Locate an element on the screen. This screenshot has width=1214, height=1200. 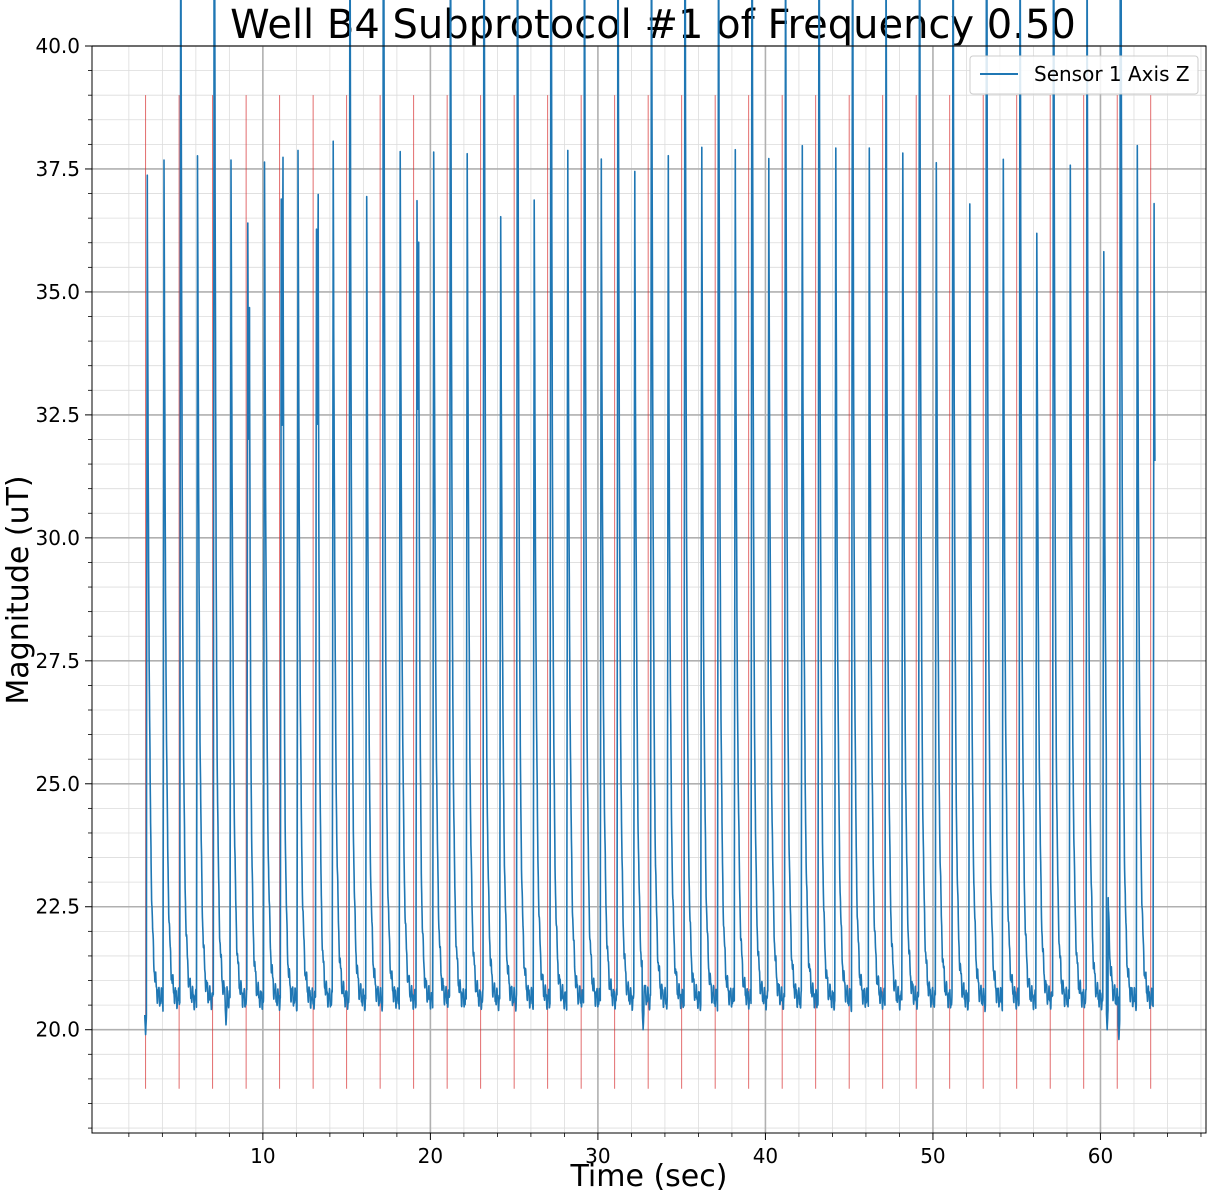
x-axis-ticks: 10 20 30 40 50 60 is located at coordinates (665, 1150).